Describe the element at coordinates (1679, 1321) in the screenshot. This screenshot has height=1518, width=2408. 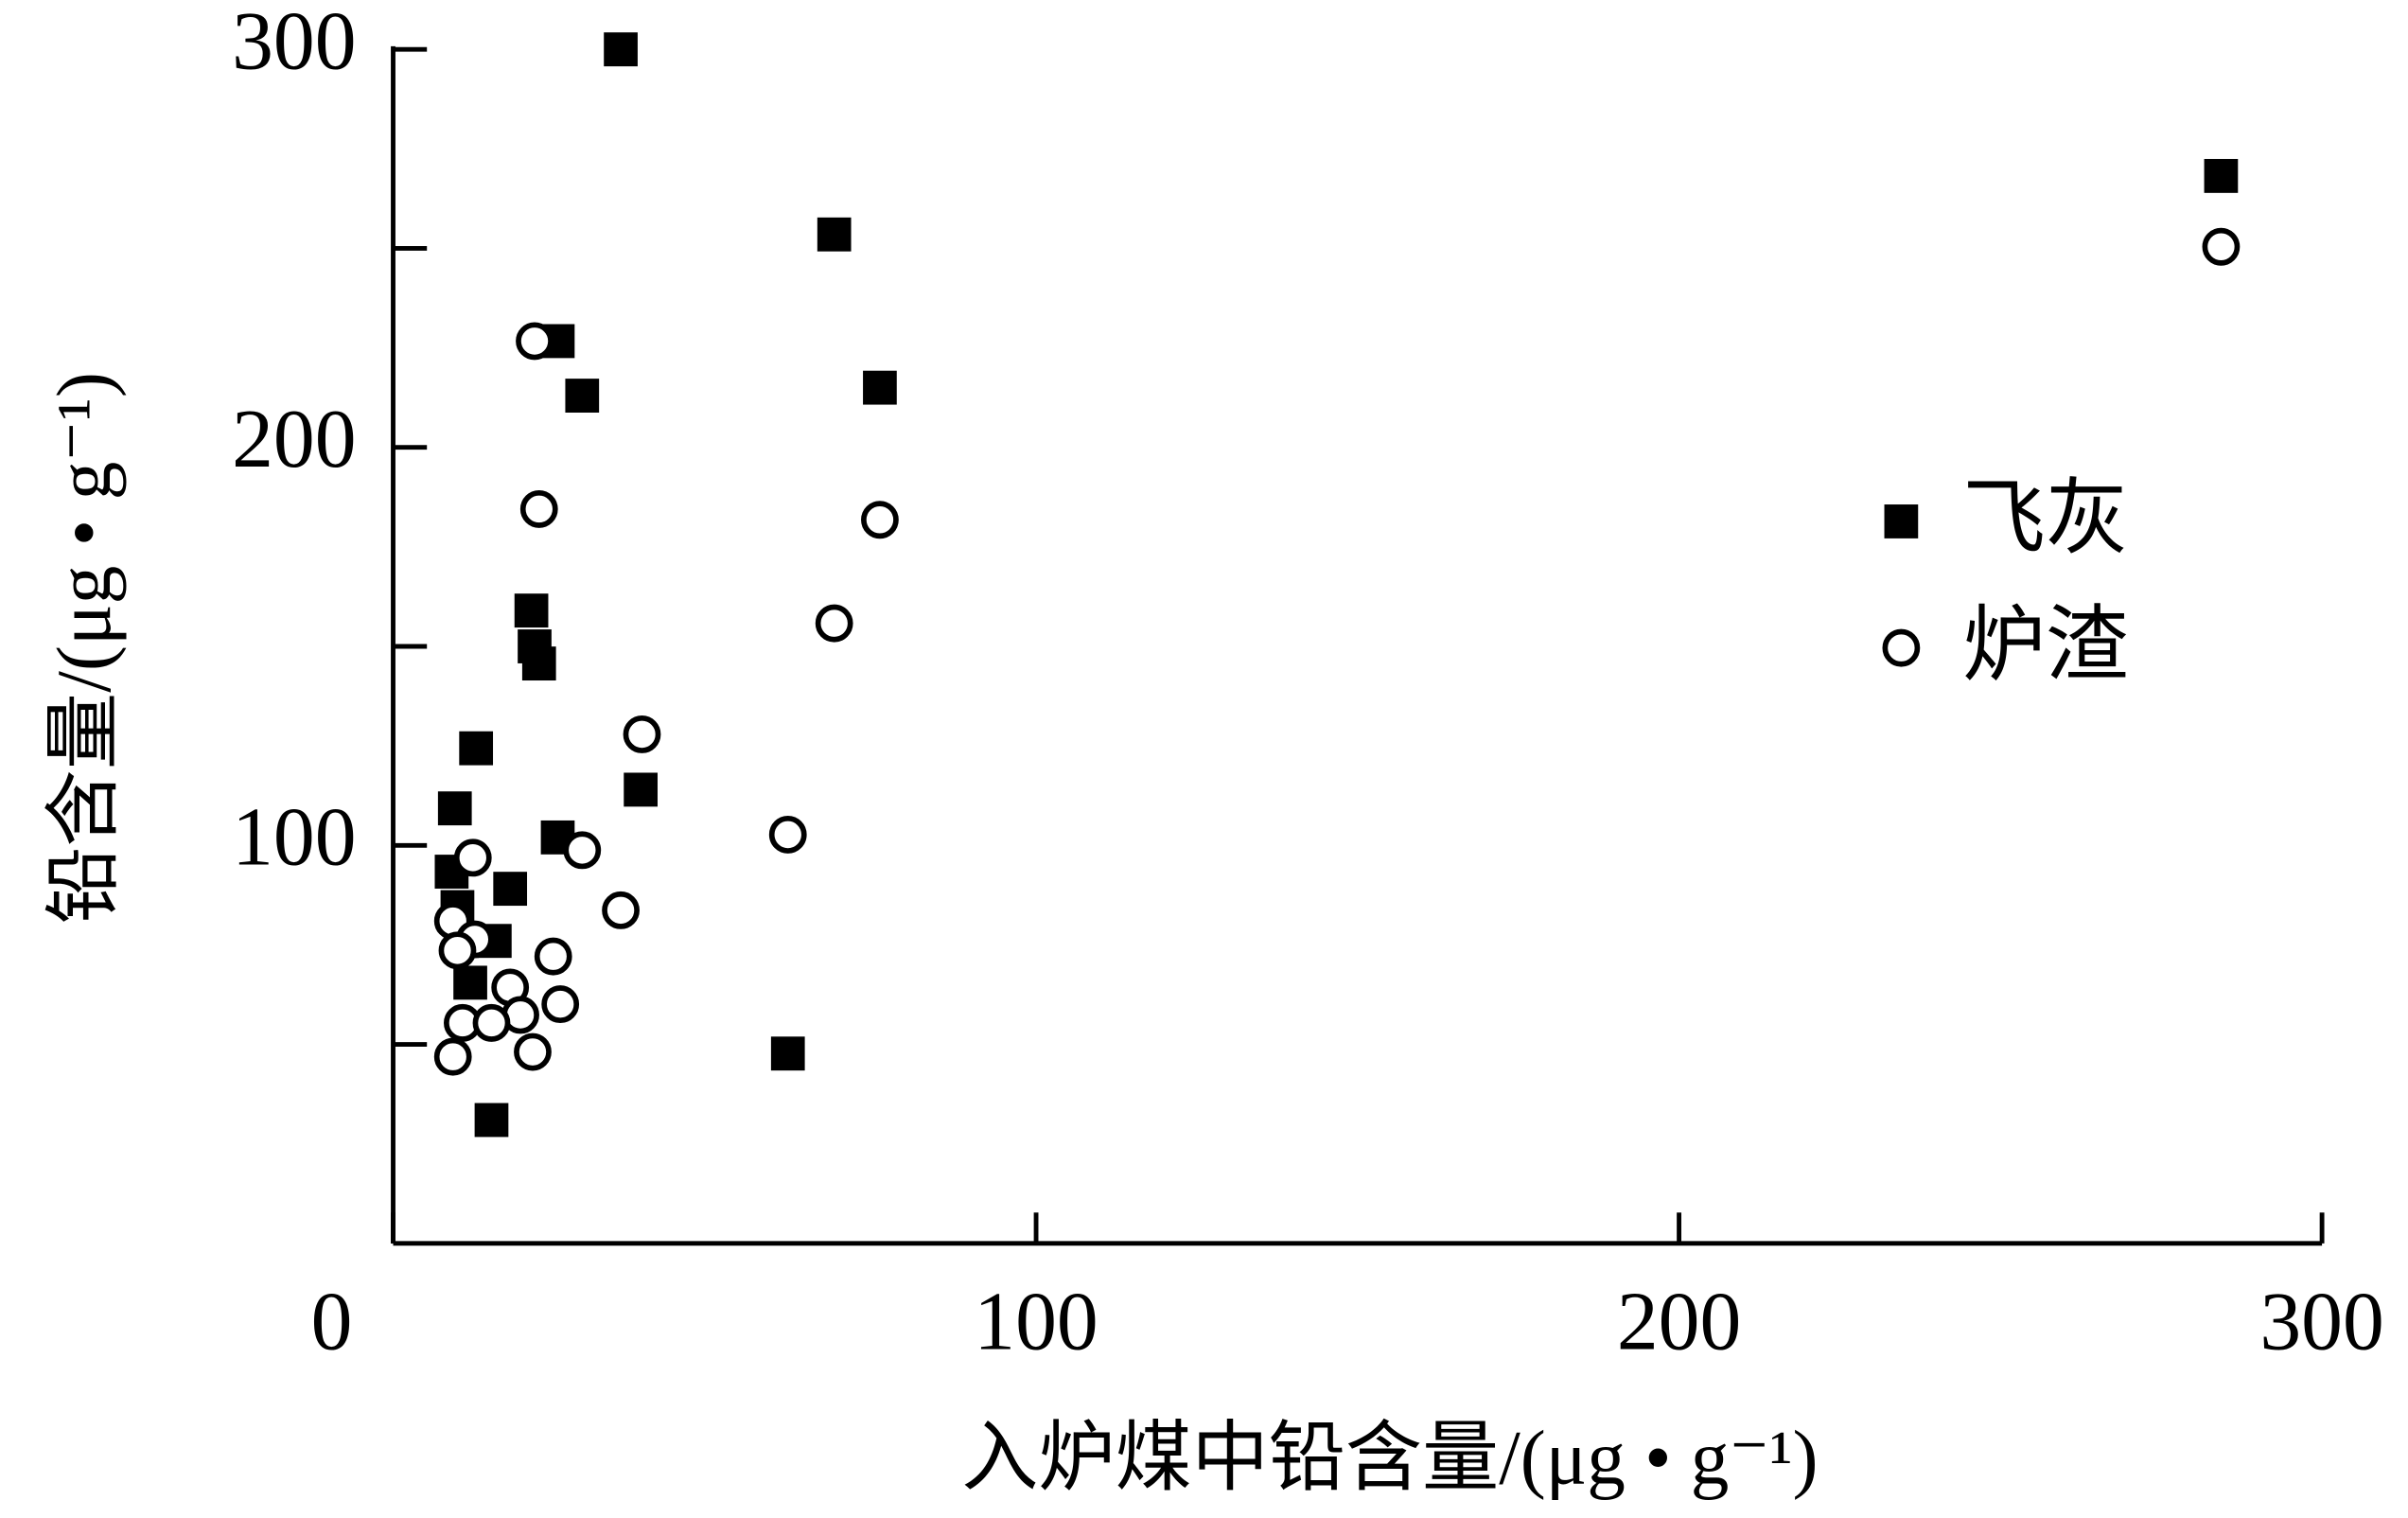
I see `x-tick-label: 200` at that location.